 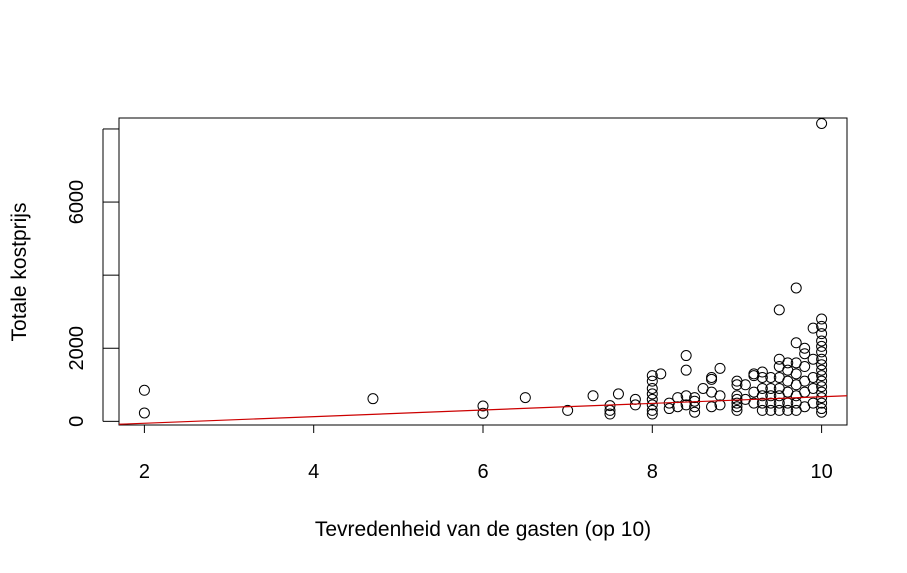 What do you see at coordinates (482, 472) in the screenshot?
I see `x-tick-label: 6` at bounding box center [482, 472].